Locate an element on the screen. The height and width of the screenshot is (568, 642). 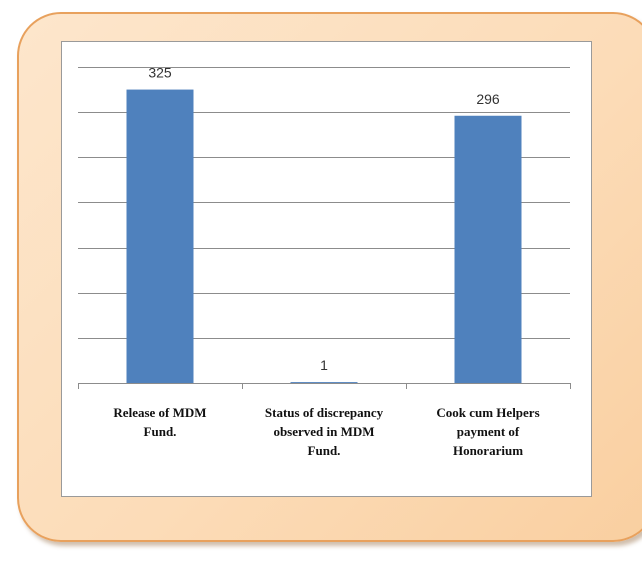
data-label: 325 is located at coordinates (160, 73).